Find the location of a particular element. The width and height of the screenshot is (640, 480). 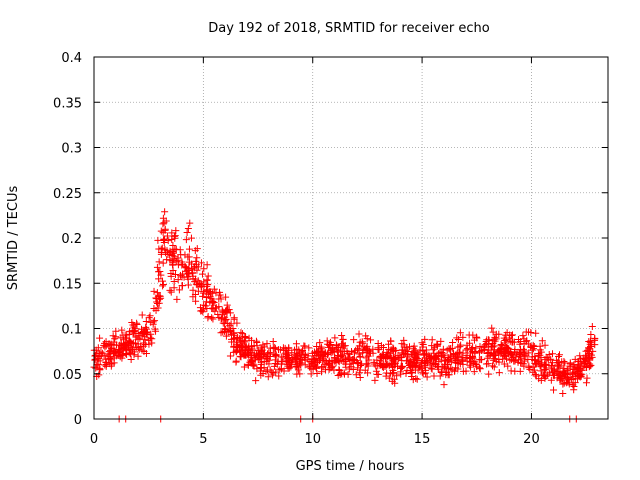

y-axis-label: SRMTID / TECUs is located at coordinates (13, 238).